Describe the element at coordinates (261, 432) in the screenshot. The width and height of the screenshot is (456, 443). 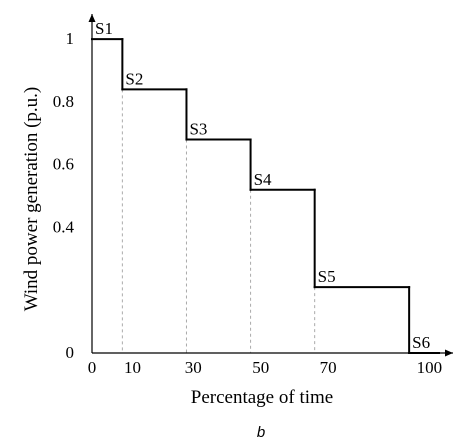
I see `figure-caption: b` at that location.